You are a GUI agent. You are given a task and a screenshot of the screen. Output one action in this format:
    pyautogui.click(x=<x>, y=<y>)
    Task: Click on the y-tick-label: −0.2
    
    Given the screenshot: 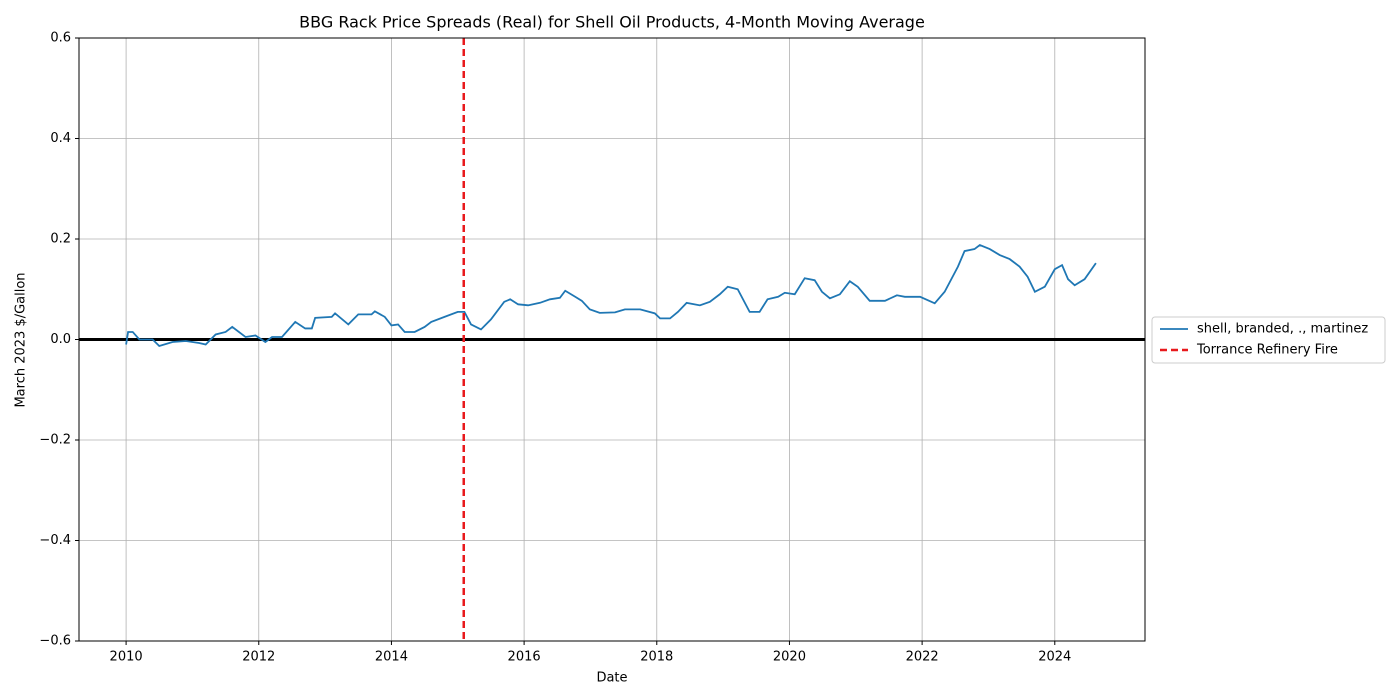 What is the action you would take?
    pyautogui.click(x=55, y=440)
    